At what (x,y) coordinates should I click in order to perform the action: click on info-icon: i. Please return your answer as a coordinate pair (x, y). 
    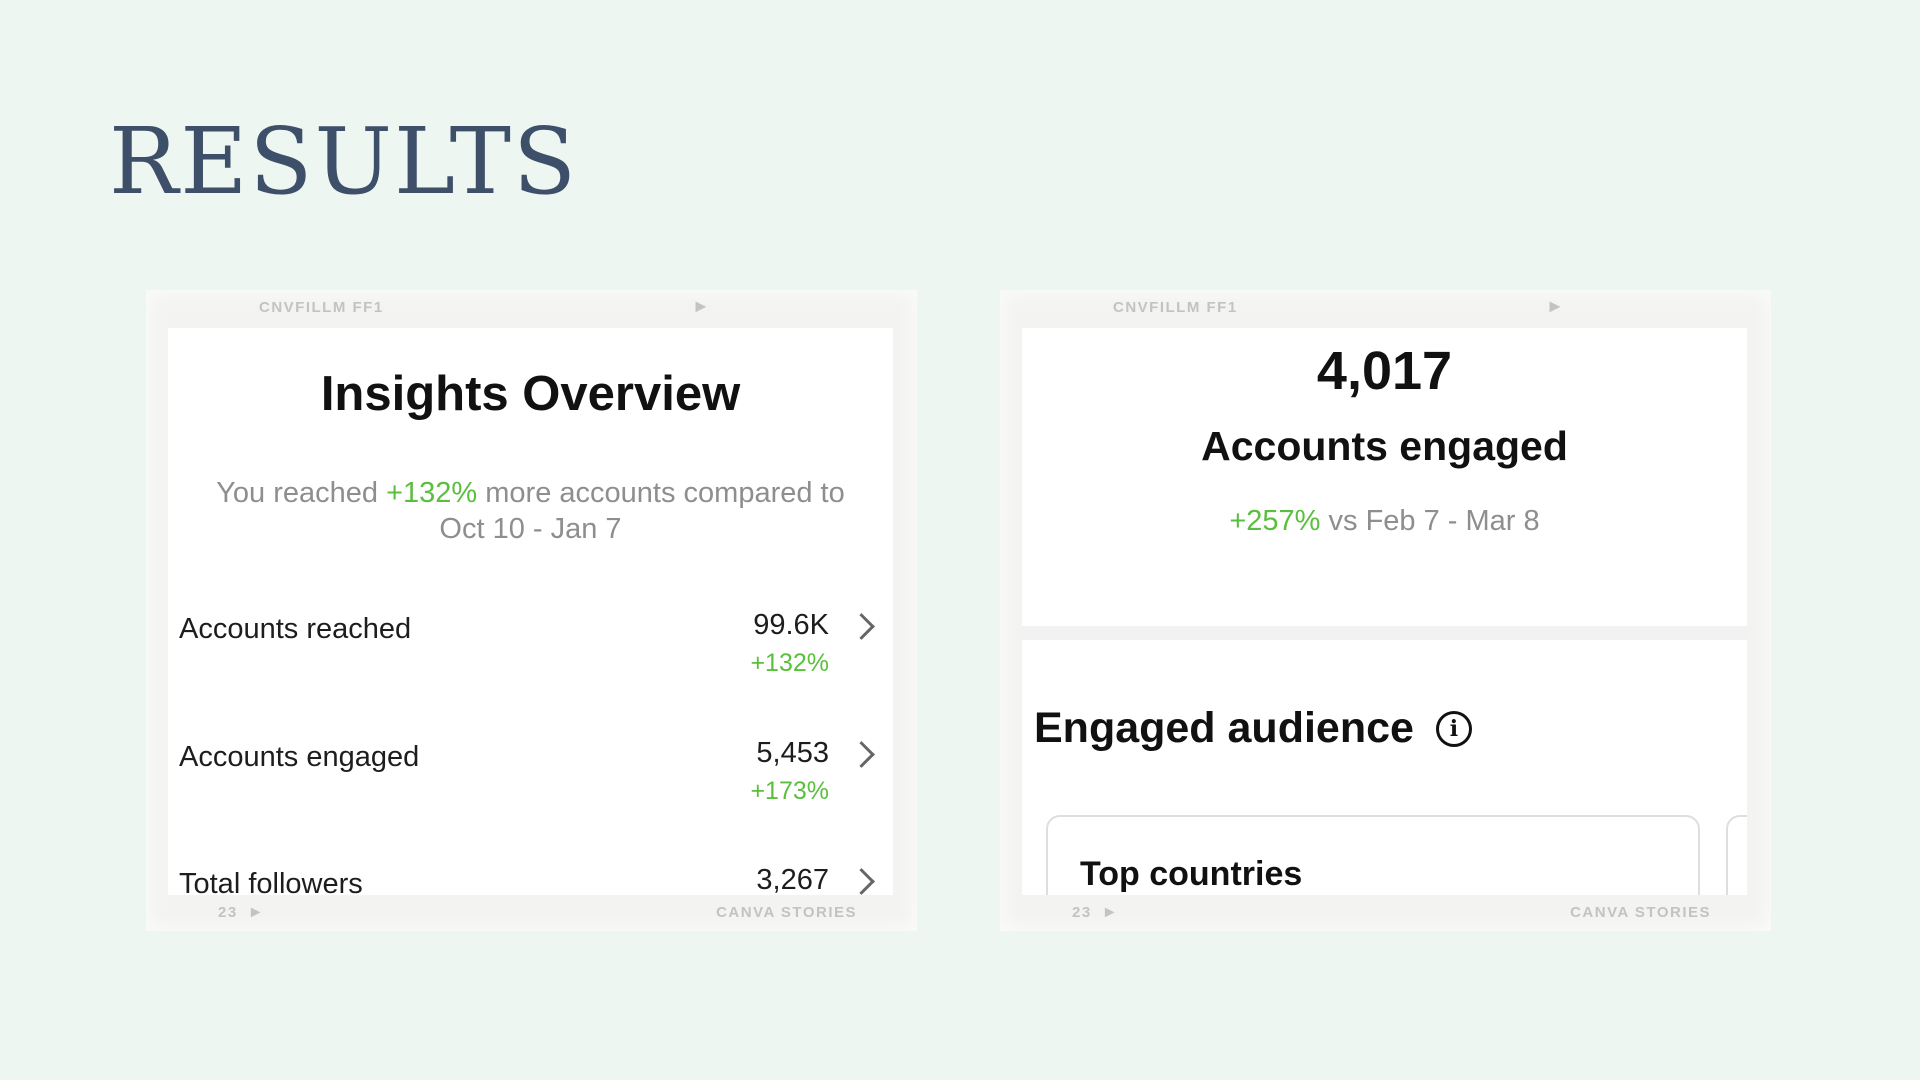
    Looking at the image, I should click on (1453, 728).